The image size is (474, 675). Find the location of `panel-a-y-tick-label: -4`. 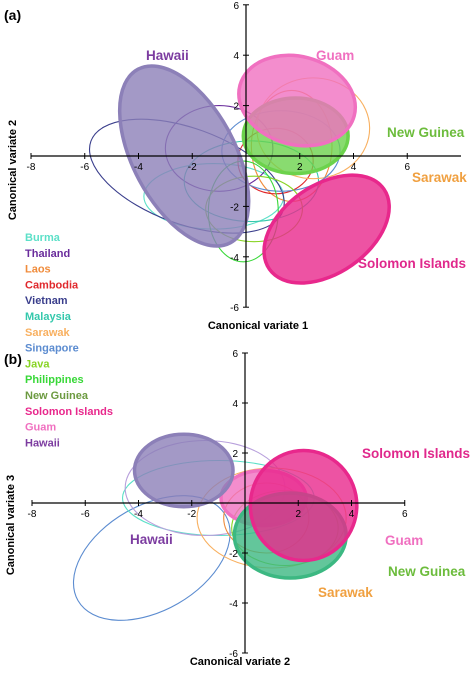

panel-a-y-tick-label: -4 is located at coordinates (234, 258).